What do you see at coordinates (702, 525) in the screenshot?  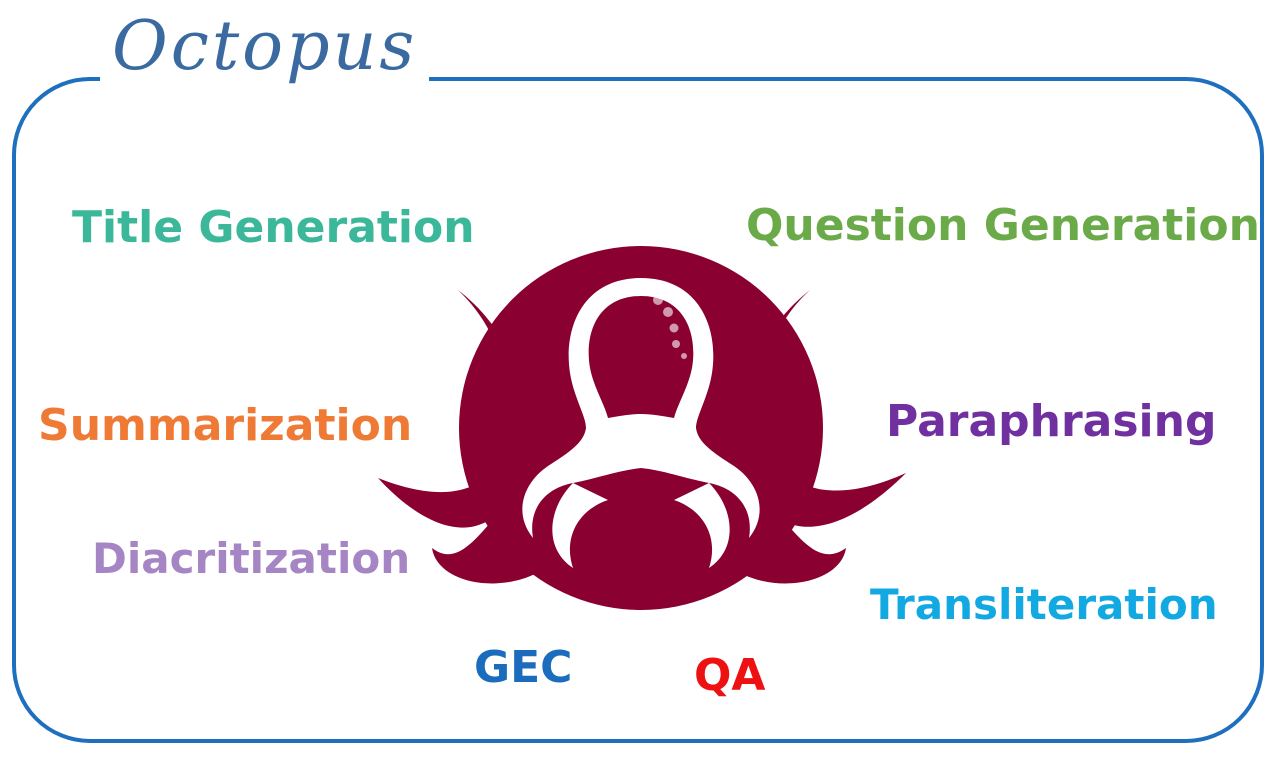 I see `inner-tentacle-right` at bounding box center [702, 525].